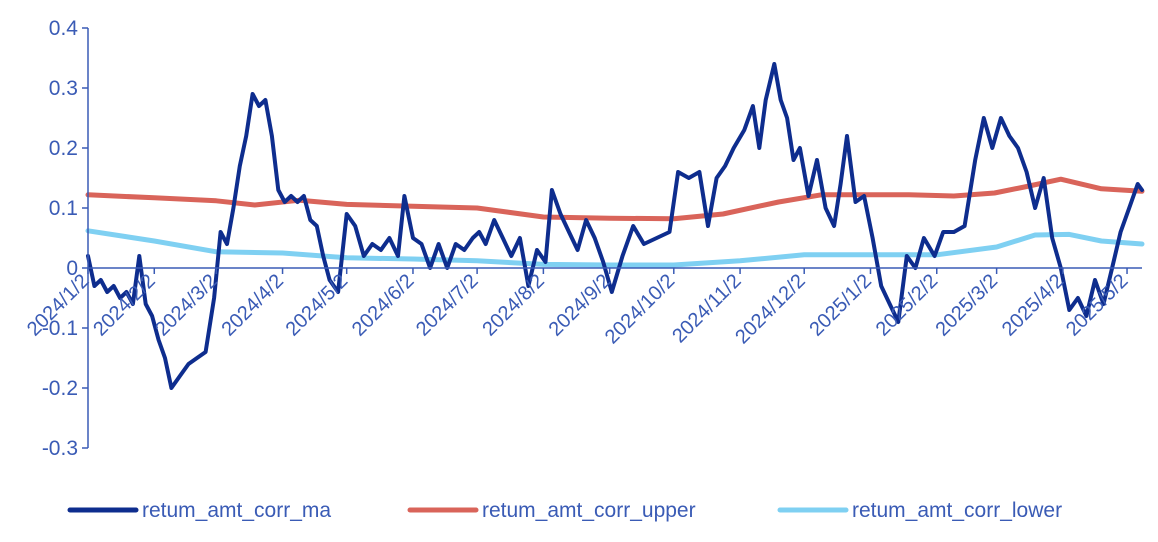 The height and width of the screenshot is (542, 1158). Describe the element at coordinates (513, 305) in the screenshot. I see `x-tick-label: 2024/8/2` at that location.